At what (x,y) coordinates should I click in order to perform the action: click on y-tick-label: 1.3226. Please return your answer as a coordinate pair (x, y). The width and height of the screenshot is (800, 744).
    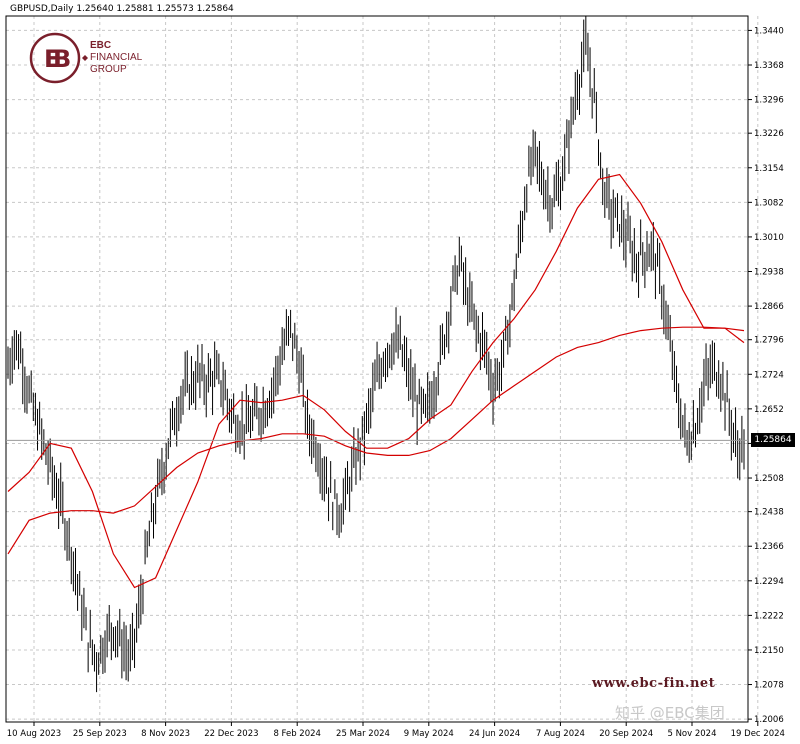
    Looking at the image, I should click on (769, 134).